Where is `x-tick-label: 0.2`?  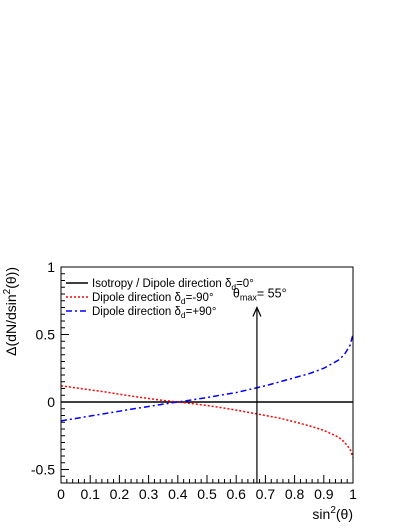
x-tick-label: 0.2 is located at coordinates (120, 494).